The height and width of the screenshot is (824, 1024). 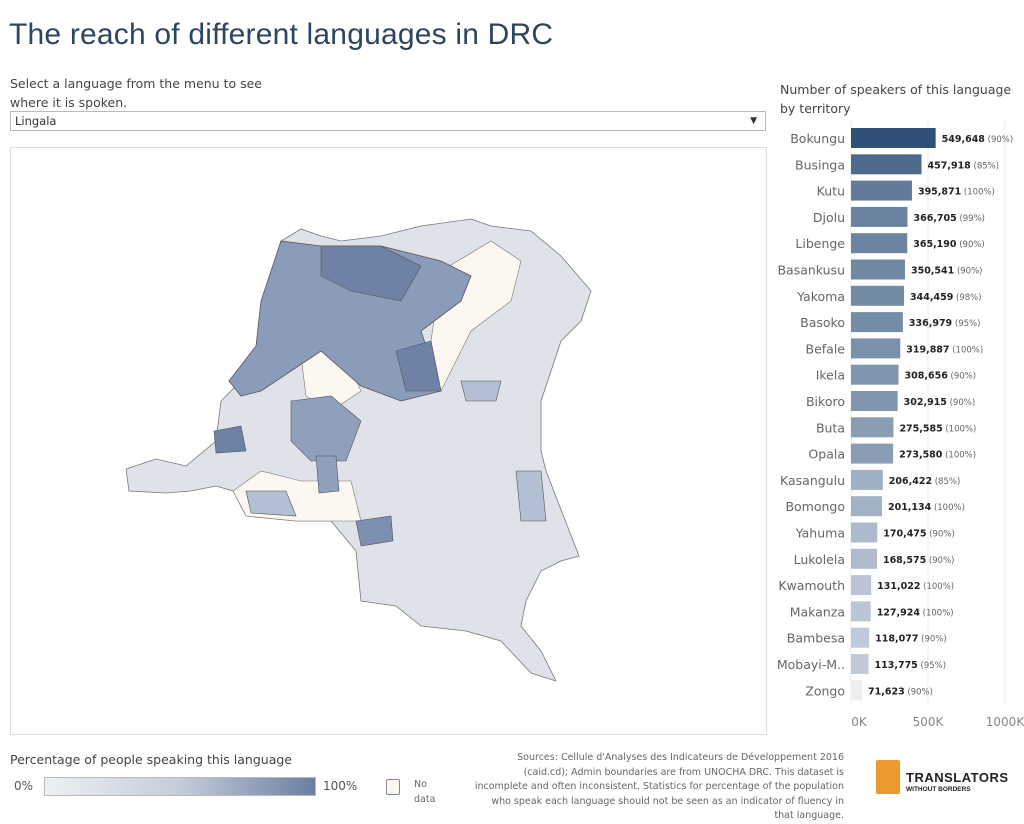 What do you see at coordinates (811, 270) in the screenshot?
I see `bar-category-label: Basankusu` at bounding box center [811, 270].